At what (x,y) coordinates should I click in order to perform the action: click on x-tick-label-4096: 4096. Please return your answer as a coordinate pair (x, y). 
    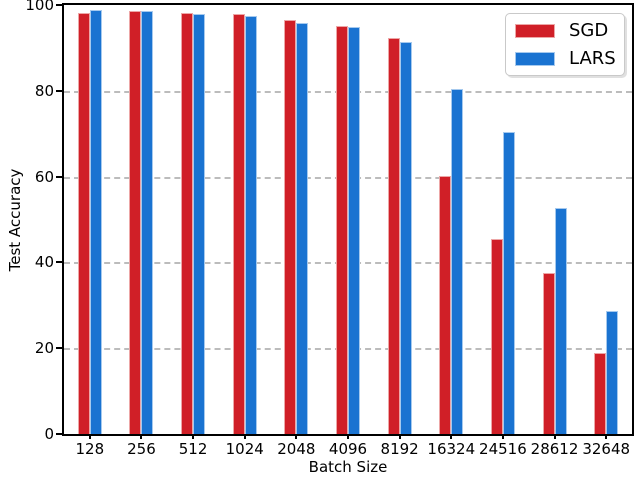
    Looking at the image, I should click on (348, 449).